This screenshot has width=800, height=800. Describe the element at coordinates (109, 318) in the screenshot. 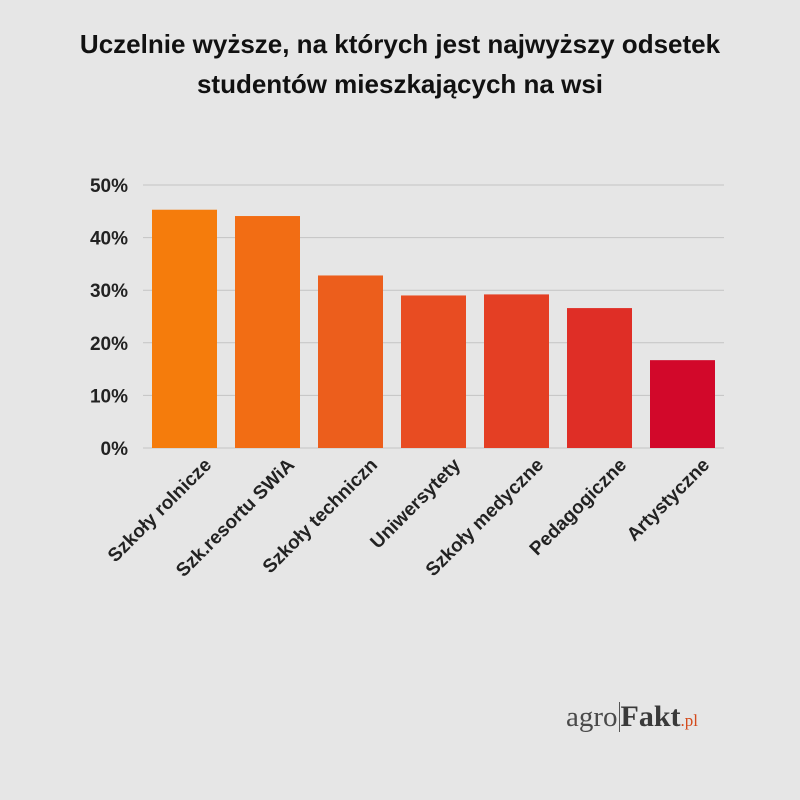

I see `y-axis-ticks: 0% 10% 20% 30% 40% 50%` at that location.